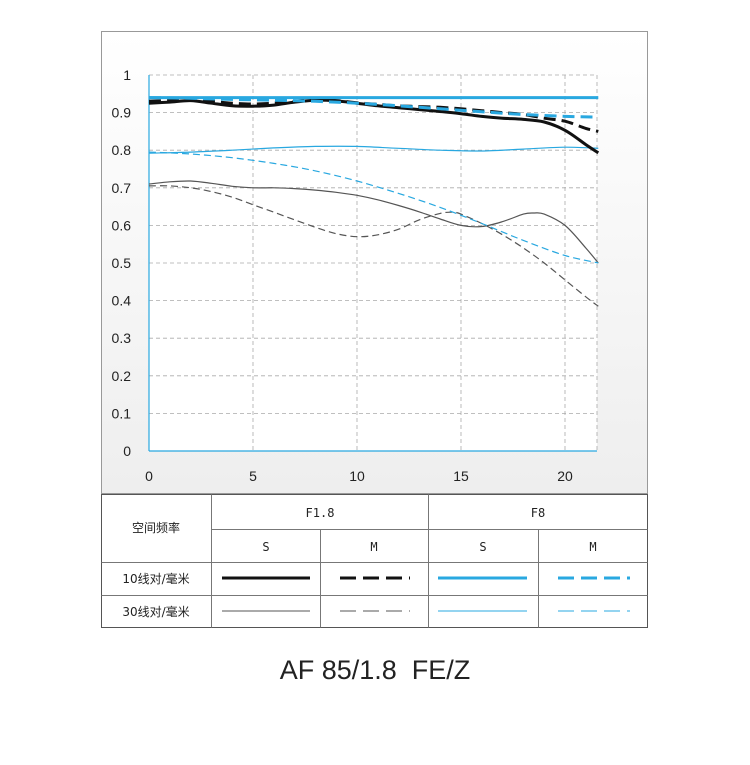  I want to click on y-tick-label: 0.2, so click(122, 376).